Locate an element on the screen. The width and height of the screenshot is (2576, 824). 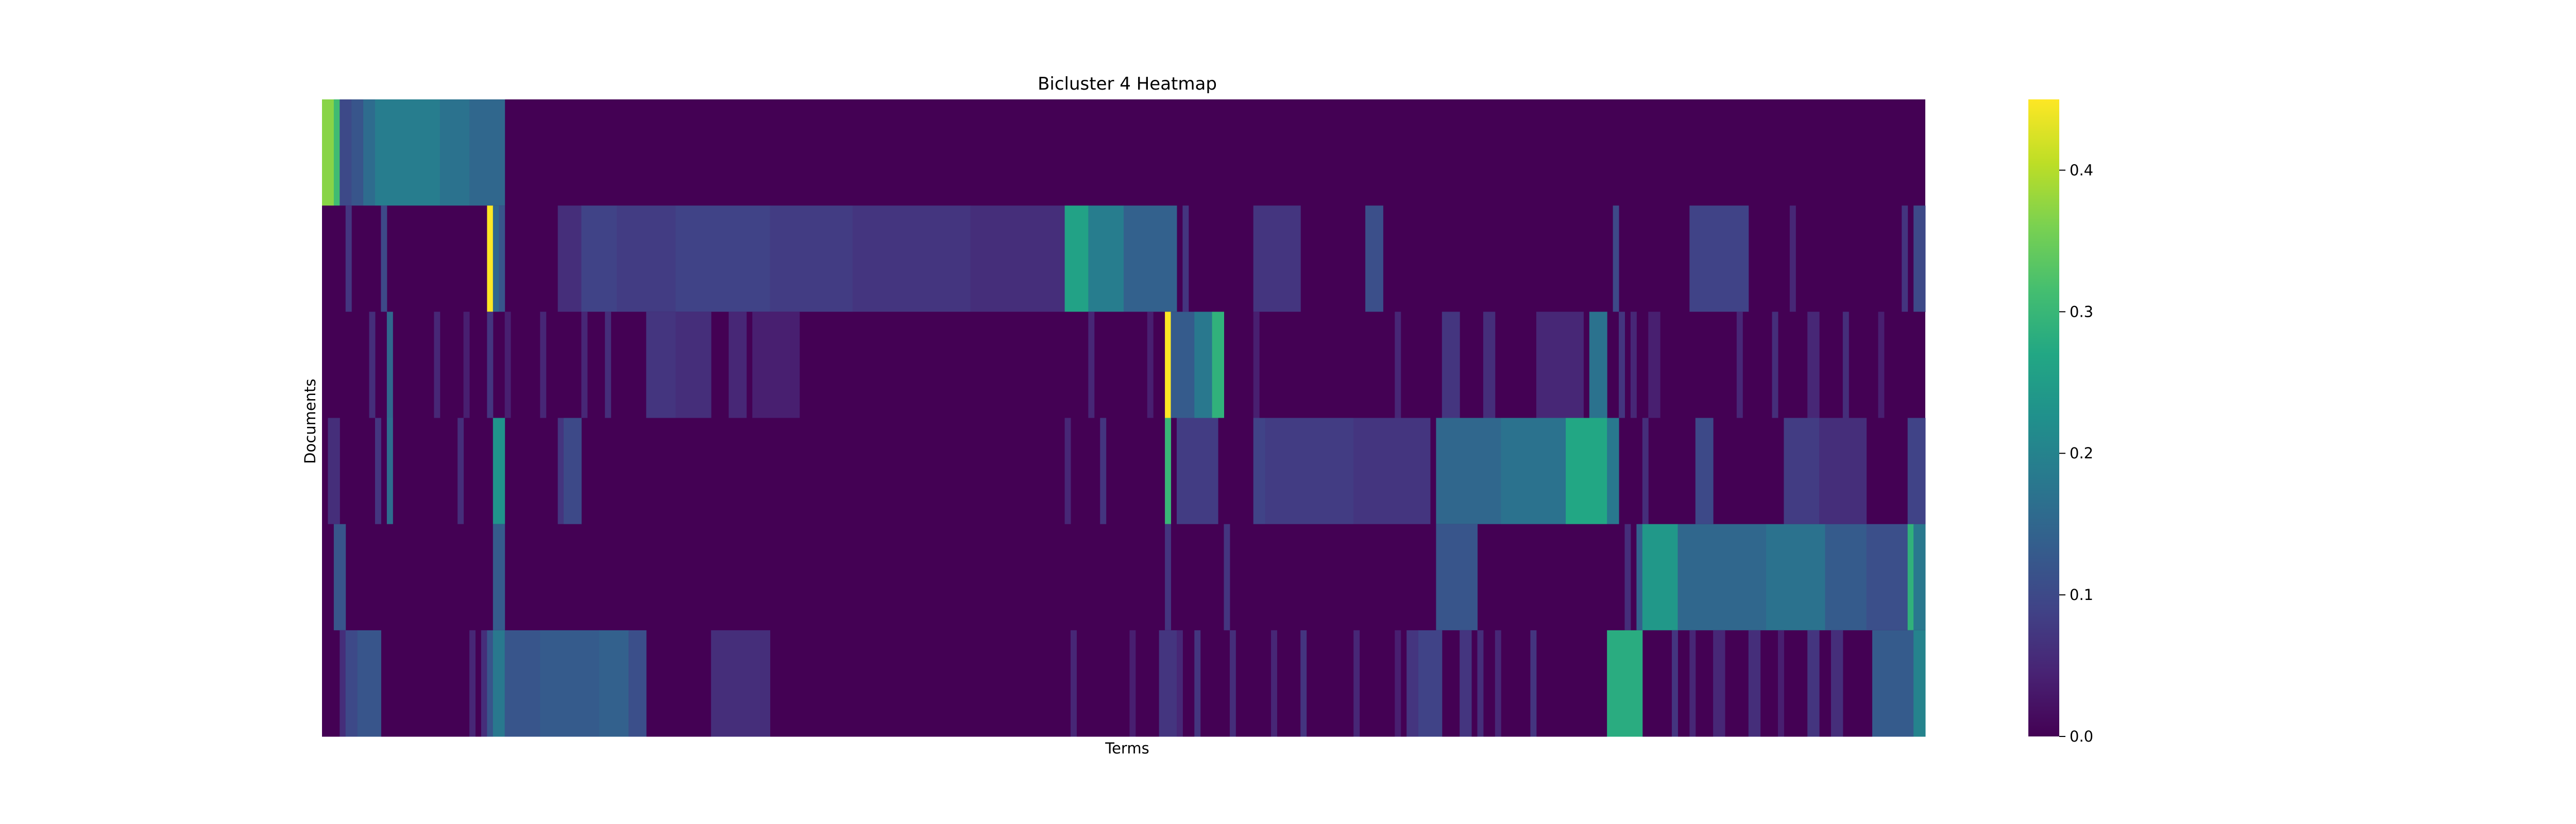
heatmap-cell-r2-c182 is located at coordinates (1398, 365).